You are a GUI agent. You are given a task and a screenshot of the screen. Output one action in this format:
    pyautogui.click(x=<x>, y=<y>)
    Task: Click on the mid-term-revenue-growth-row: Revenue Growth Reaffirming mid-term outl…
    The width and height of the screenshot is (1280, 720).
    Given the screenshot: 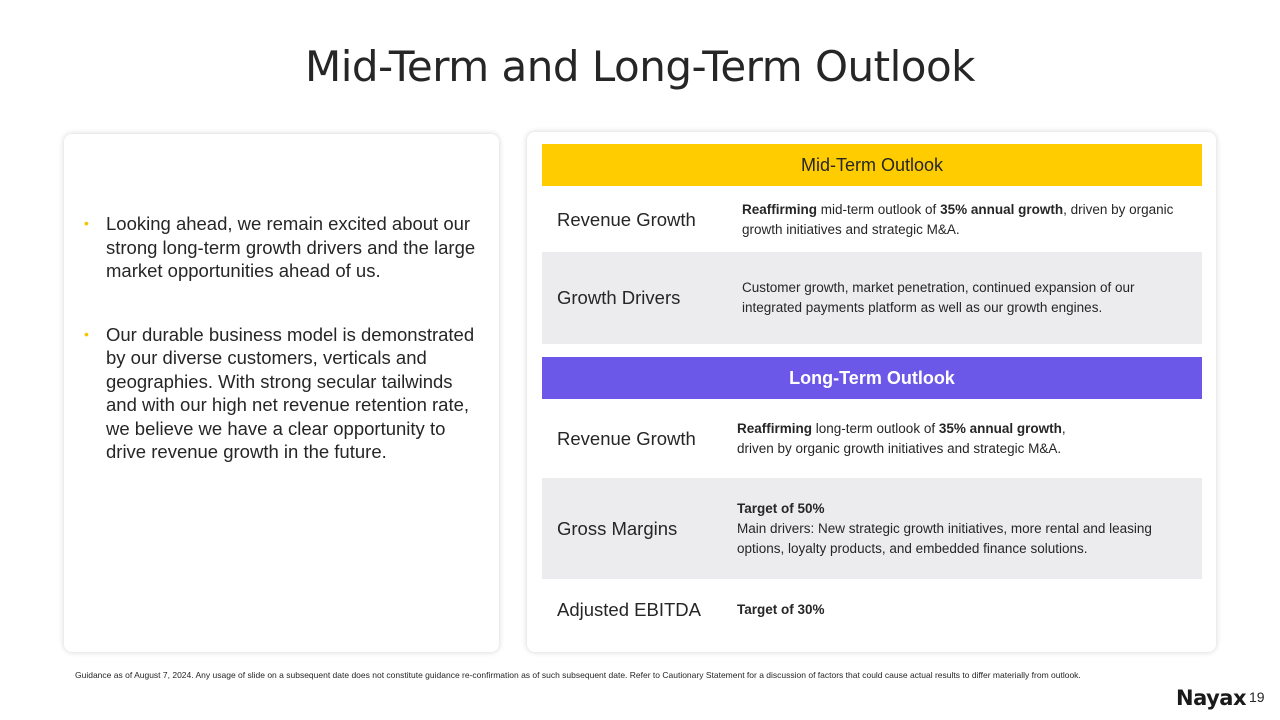 What is the action you would take?
    pyautogui.click(x=872, y=220)
    